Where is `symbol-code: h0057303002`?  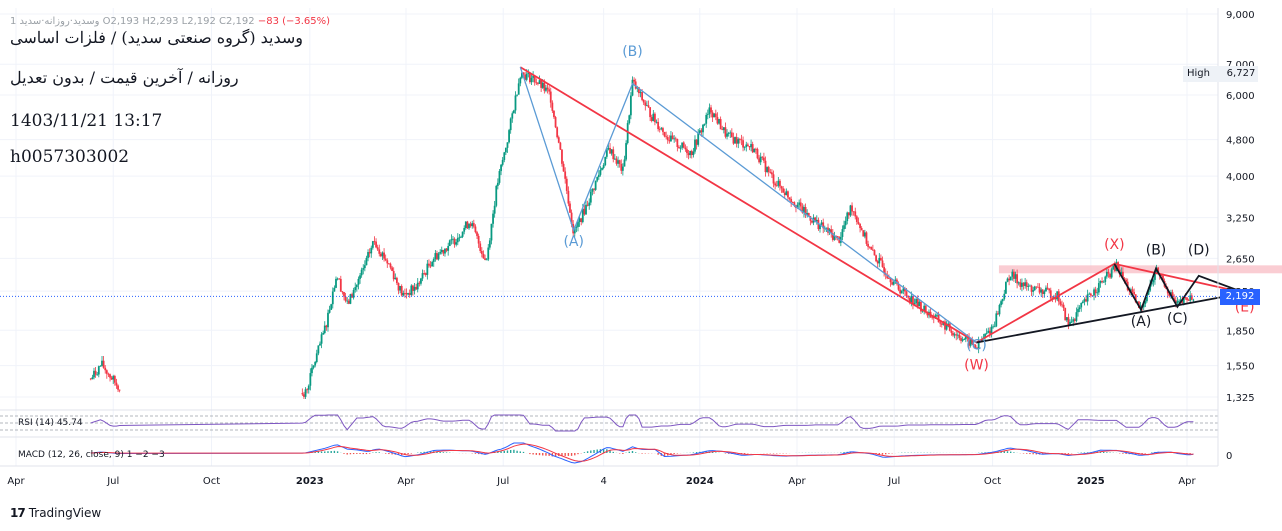
symbol-code: h0057303002 is located at coordinates (70, 157).